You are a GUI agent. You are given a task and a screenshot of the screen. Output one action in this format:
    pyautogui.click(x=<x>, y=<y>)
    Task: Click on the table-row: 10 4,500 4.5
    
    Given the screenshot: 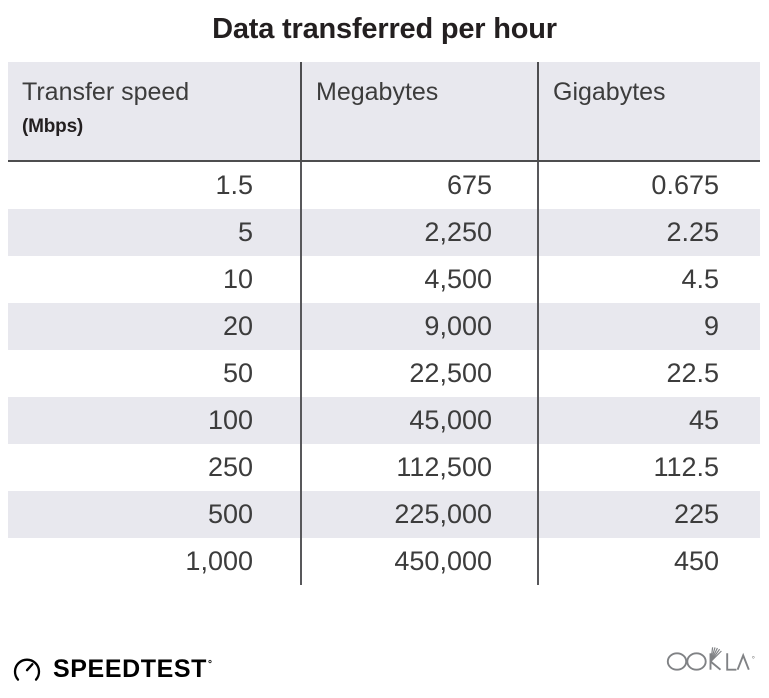 What is the action you would take?
    pyautogui.click(x=384, y=279)
    